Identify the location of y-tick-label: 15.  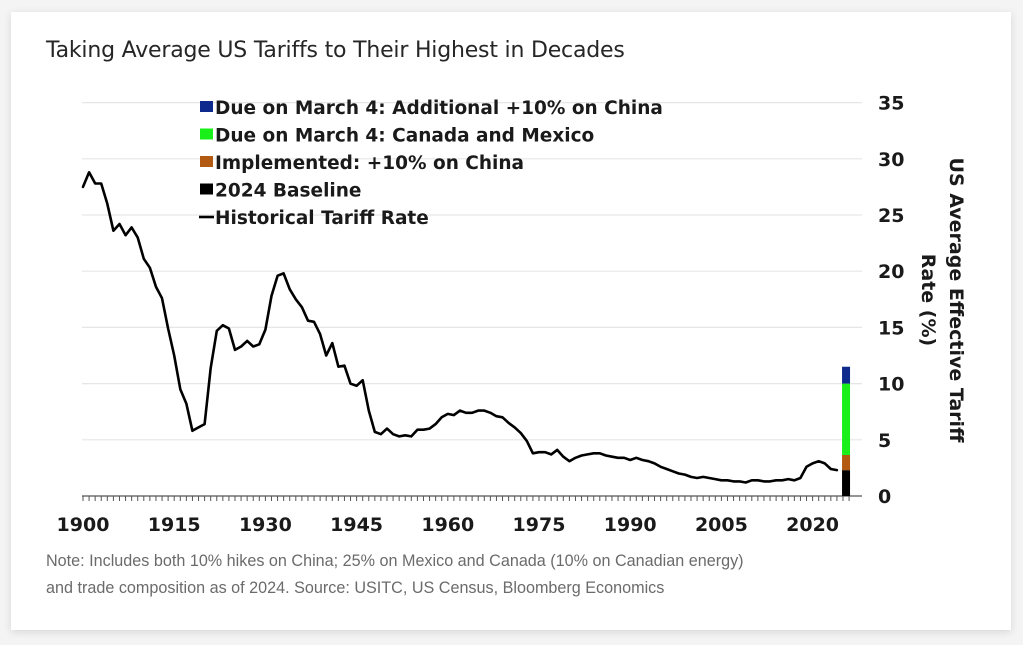
(891, 328).